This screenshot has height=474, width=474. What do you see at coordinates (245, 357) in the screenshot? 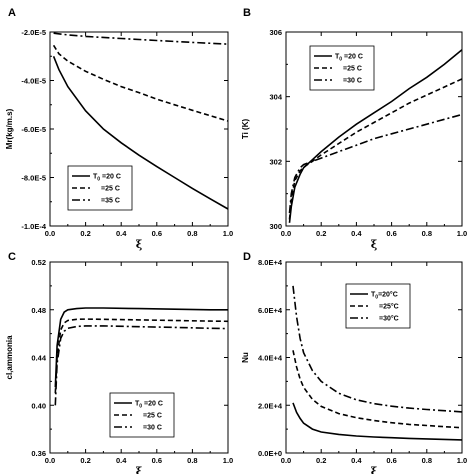
I see `y-axis-label: Nu` at bounding box center [245, 357].